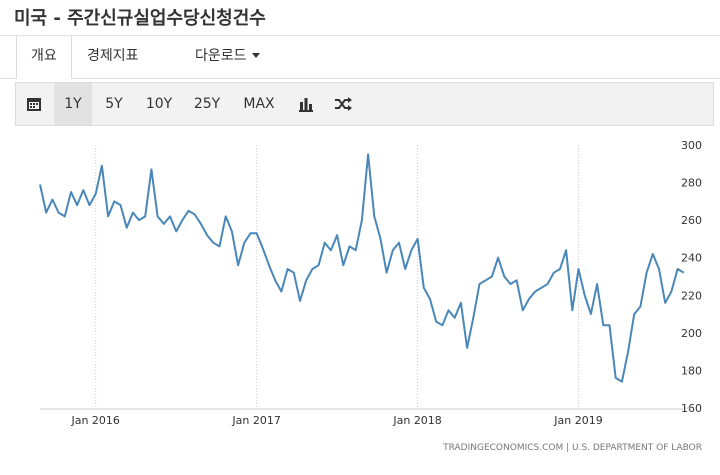  I want to click on x-tick-label: Jan 2019, so click(577, 420).